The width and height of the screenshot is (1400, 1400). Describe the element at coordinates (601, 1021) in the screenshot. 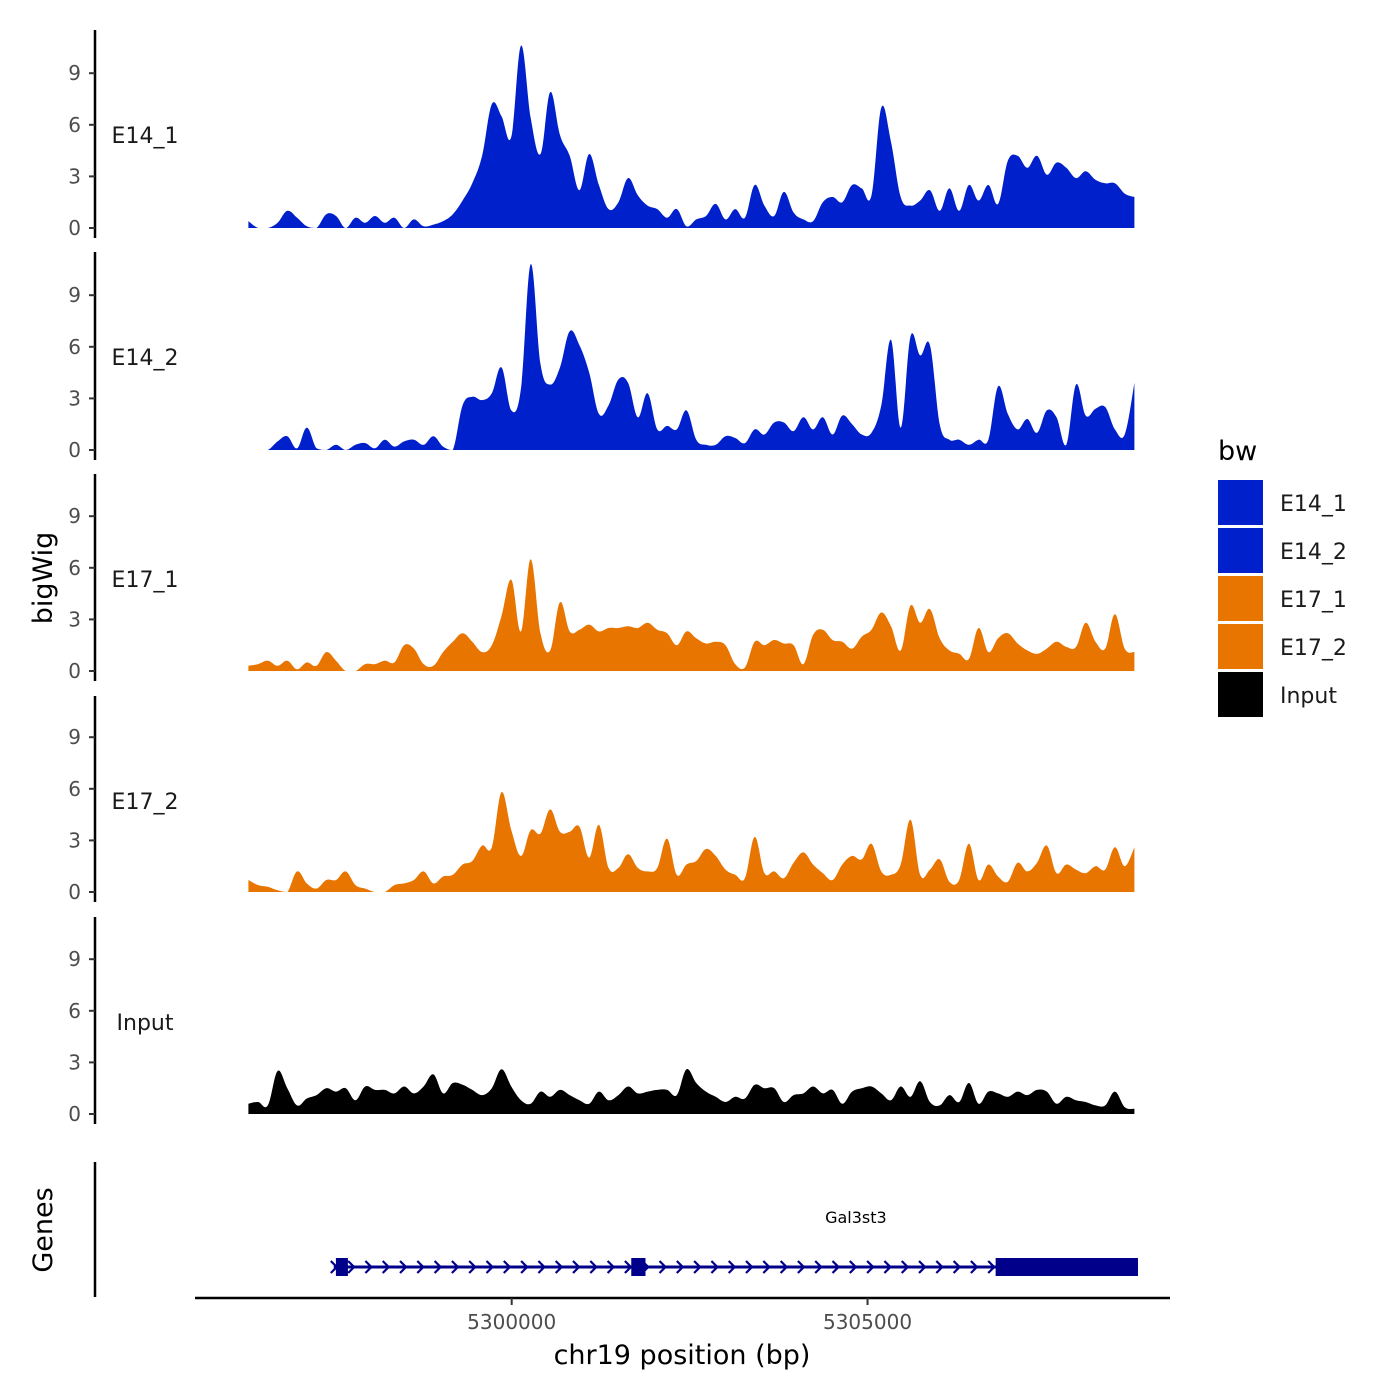

I see `track-input: 0 3 6 9 Input` at that location.